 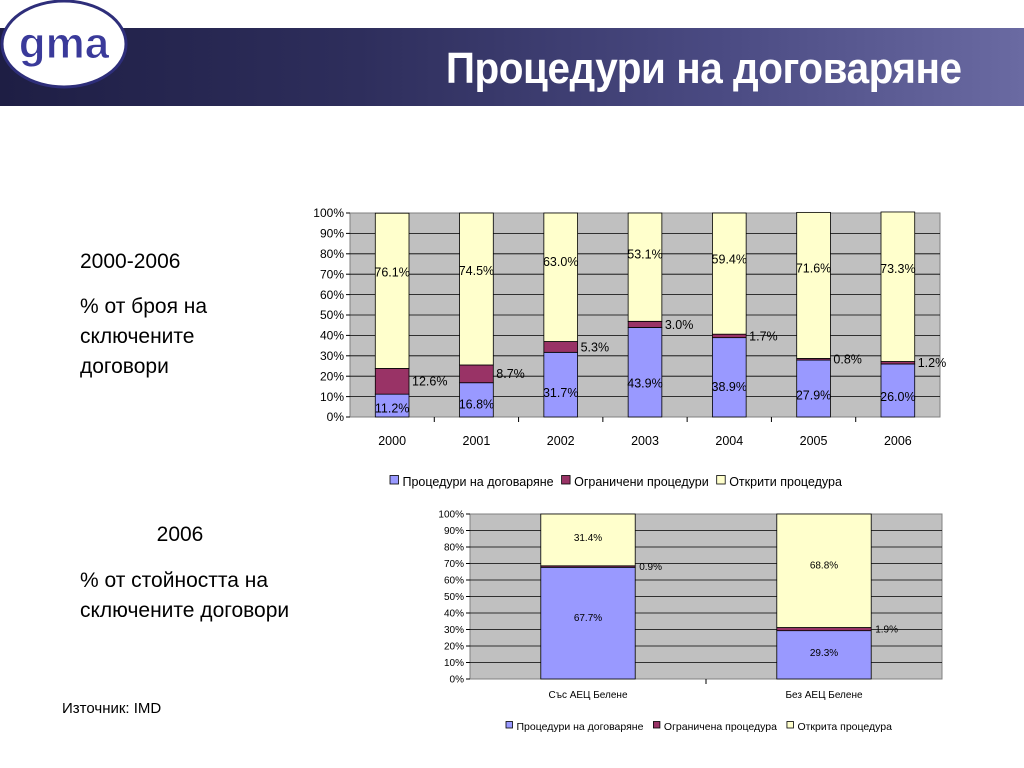 What do you see at coordinates (510, 374) in the screenshot?
I see `data-label: 8.7%` at bounding box center [510, 374].